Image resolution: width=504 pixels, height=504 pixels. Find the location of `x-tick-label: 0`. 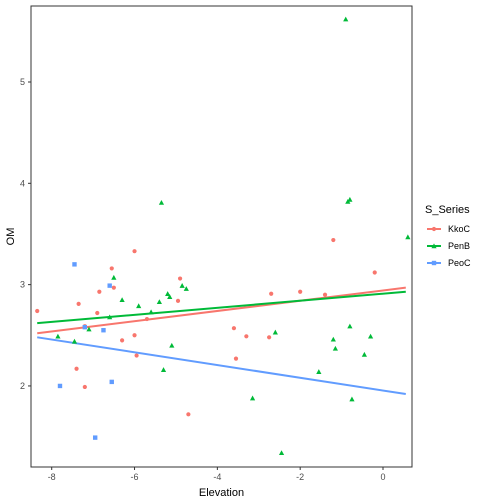

x-tick-label: 0 is located at coordinates (383, 477).